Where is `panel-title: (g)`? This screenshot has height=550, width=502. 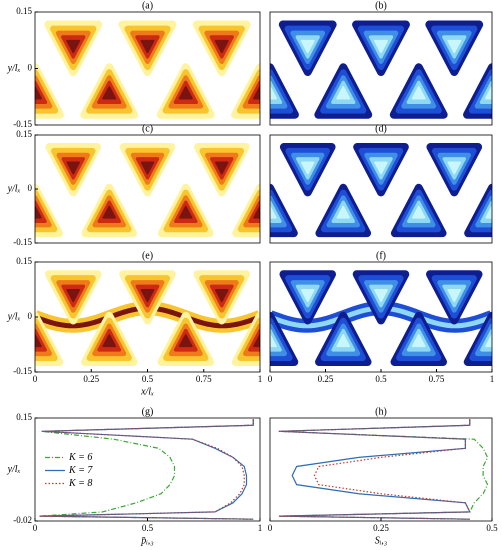 panel-title: (g) is located at coordinates (148, 411).